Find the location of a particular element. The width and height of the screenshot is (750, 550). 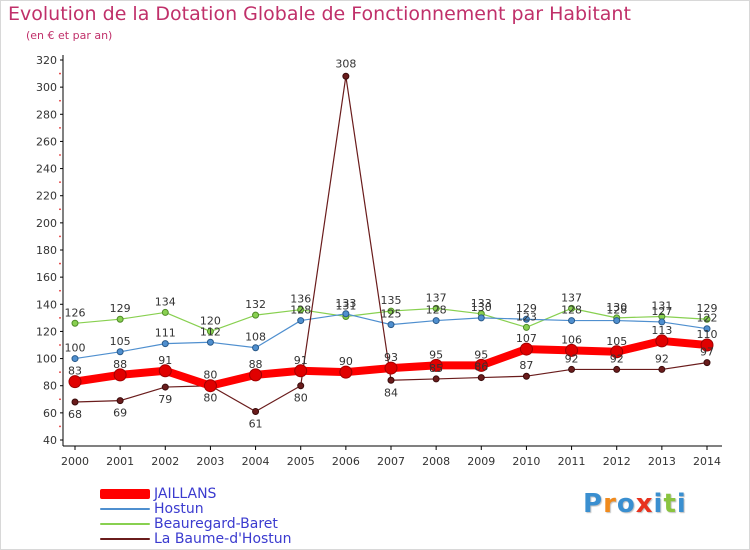

y-tick-label: 140 is located at coordinates (46, 304).